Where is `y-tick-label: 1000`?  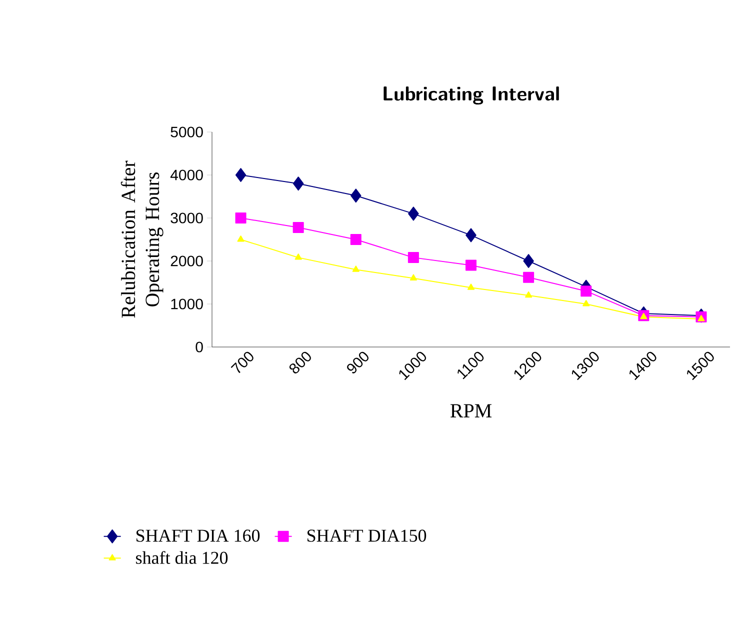
y-tick-label: 1000 is located at coordinates (187, 304).